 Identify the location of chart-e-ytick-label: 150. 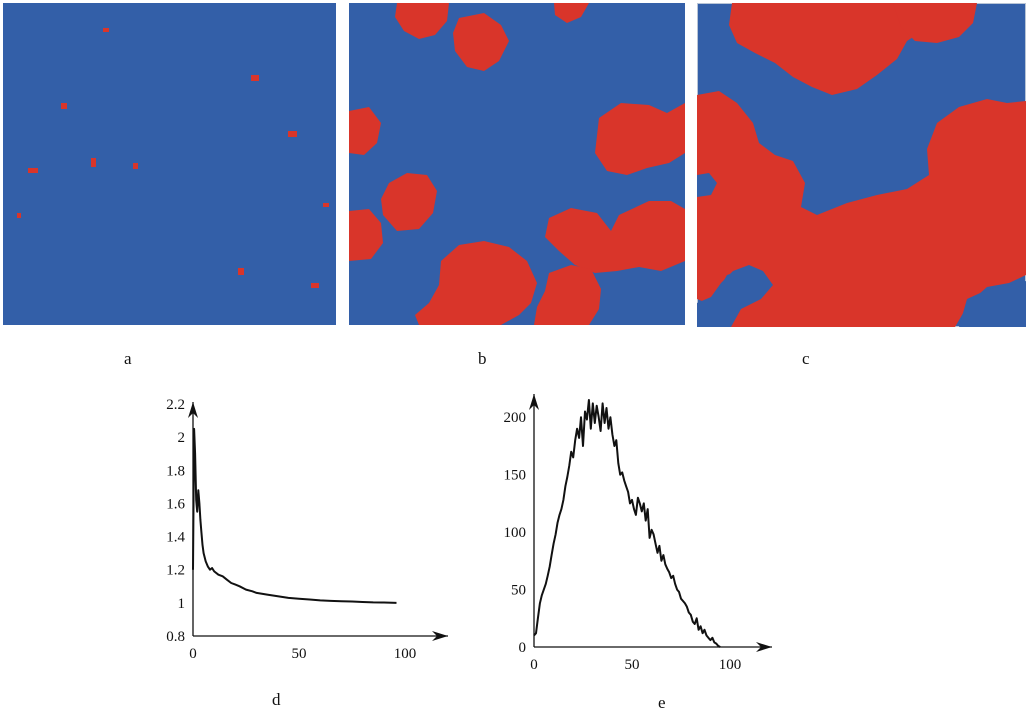
(515, 476).